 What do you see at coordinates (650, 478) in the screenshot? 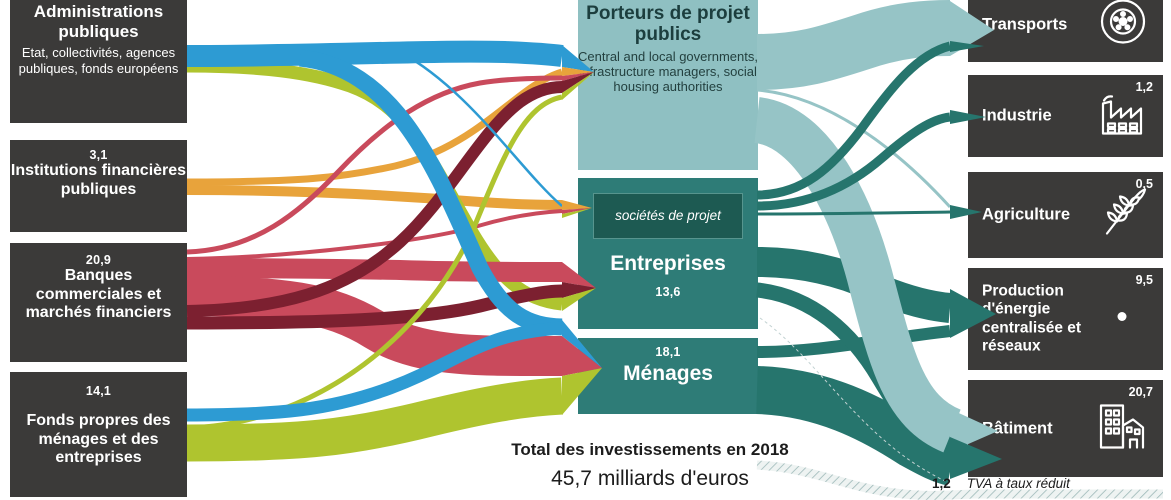
I see `total-amount: 45,7 milliards d'euros` at bounding box center [650, 478].